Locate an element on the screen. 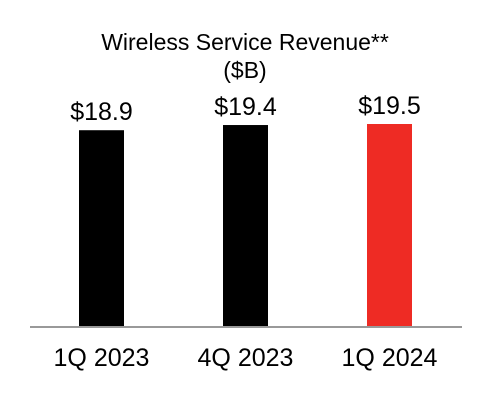 This screenshot has width=490, height=400. value-label: $19.5 is located at coordinates (389, 106).